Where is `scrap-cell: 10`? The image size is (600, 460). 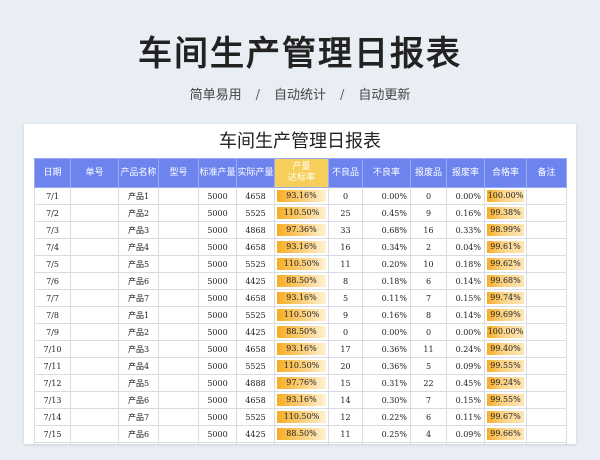
scrap-cell: 10 is located at coordinates (428, 264).